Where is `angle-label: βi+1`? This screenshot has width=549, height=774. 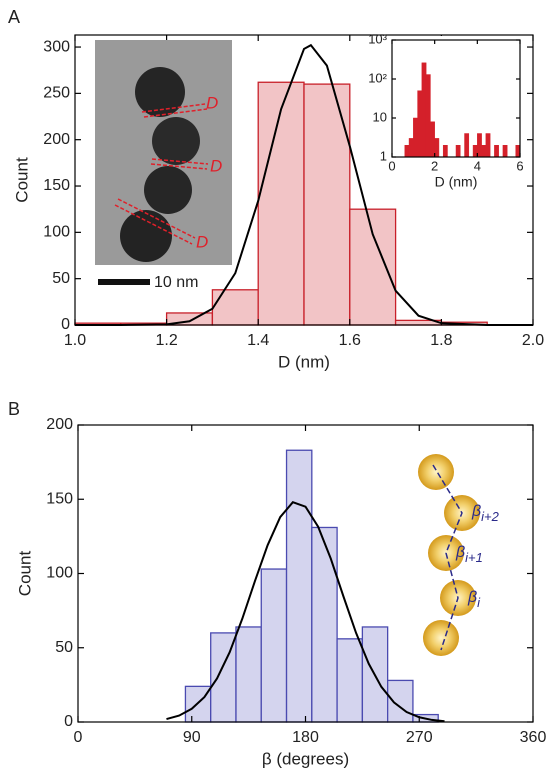
angle-label: βi+1 is located at coordinates (469, 554).